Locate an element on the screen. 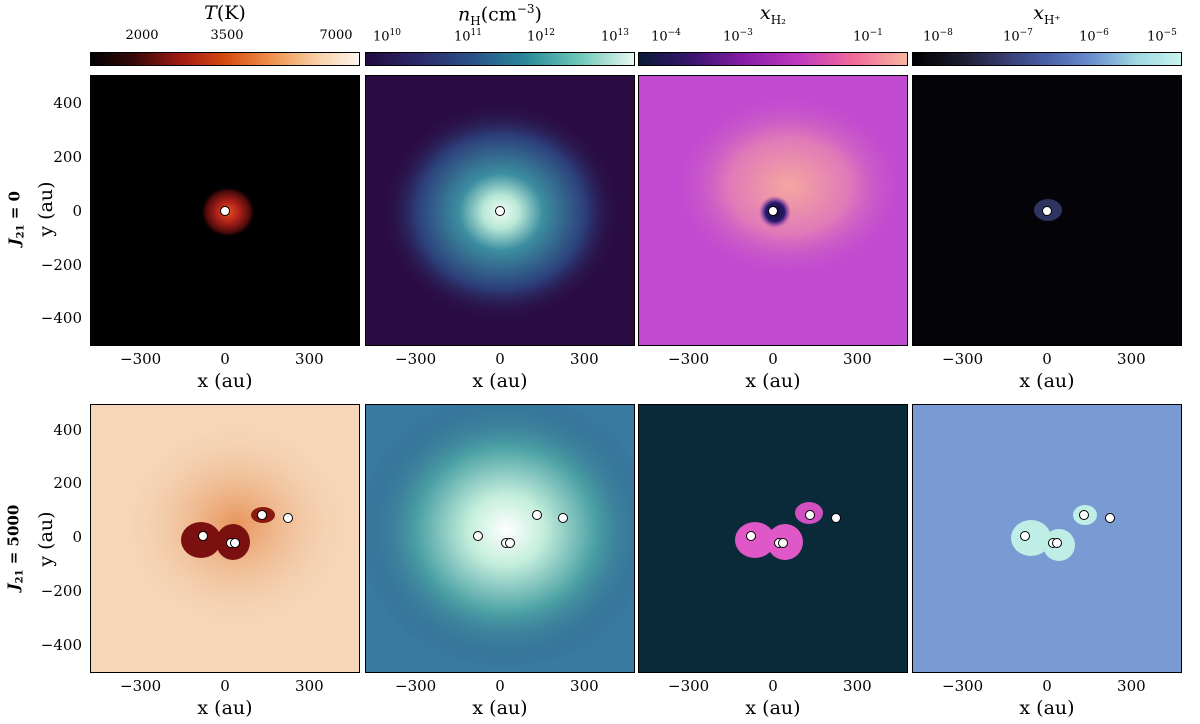  tick-label: 10⁻⁵ is located at coordinates (1162, 36).